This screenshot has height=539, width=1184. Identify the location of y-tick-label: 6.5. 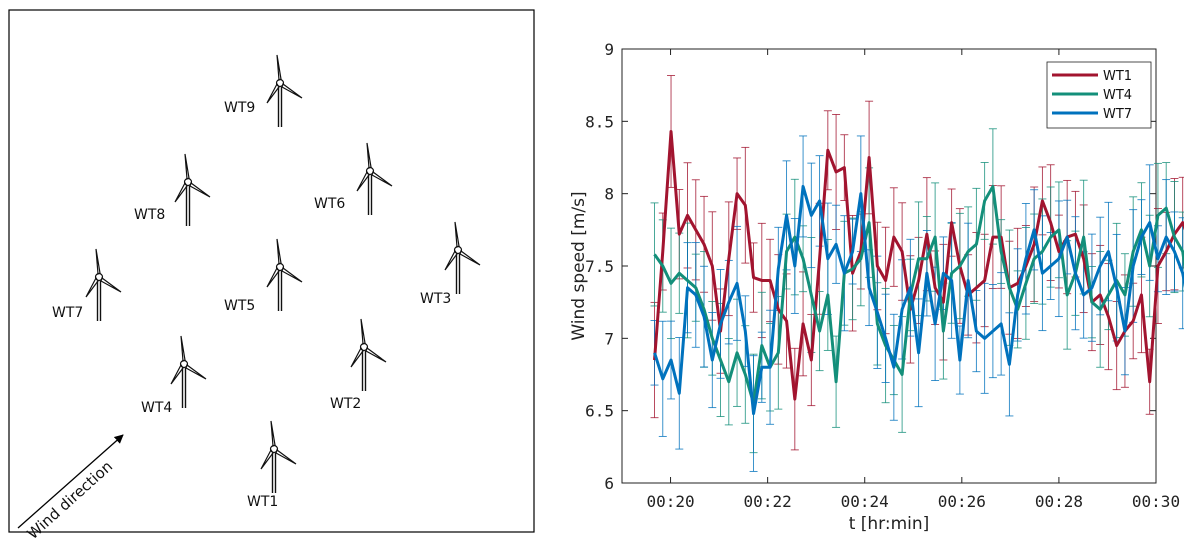
(599, 411).